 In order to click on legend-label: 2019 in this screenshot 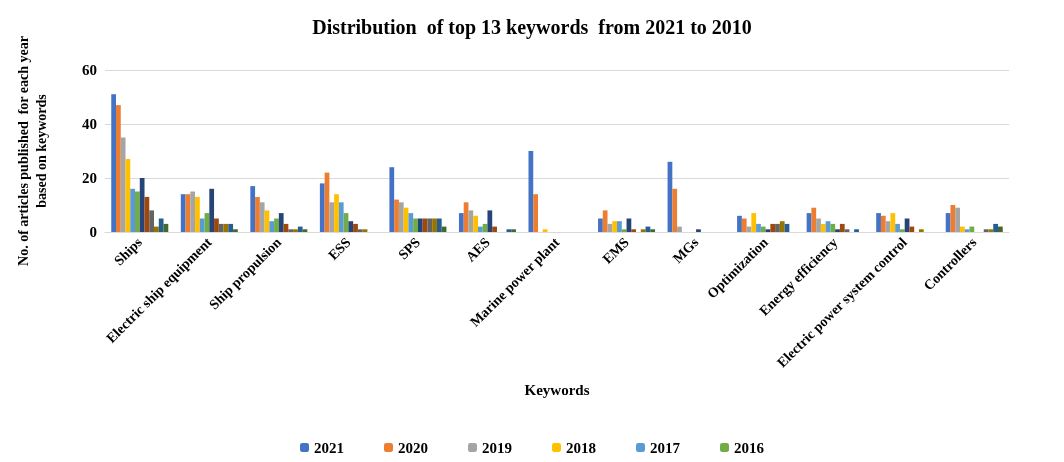, I will do `click(497, 447)`.